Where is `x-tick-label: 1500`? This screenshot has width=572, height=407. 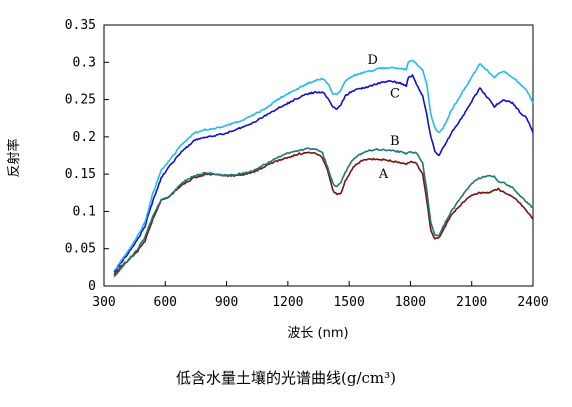 x-tick-label: 1500 is located at coordinates (348, 302).